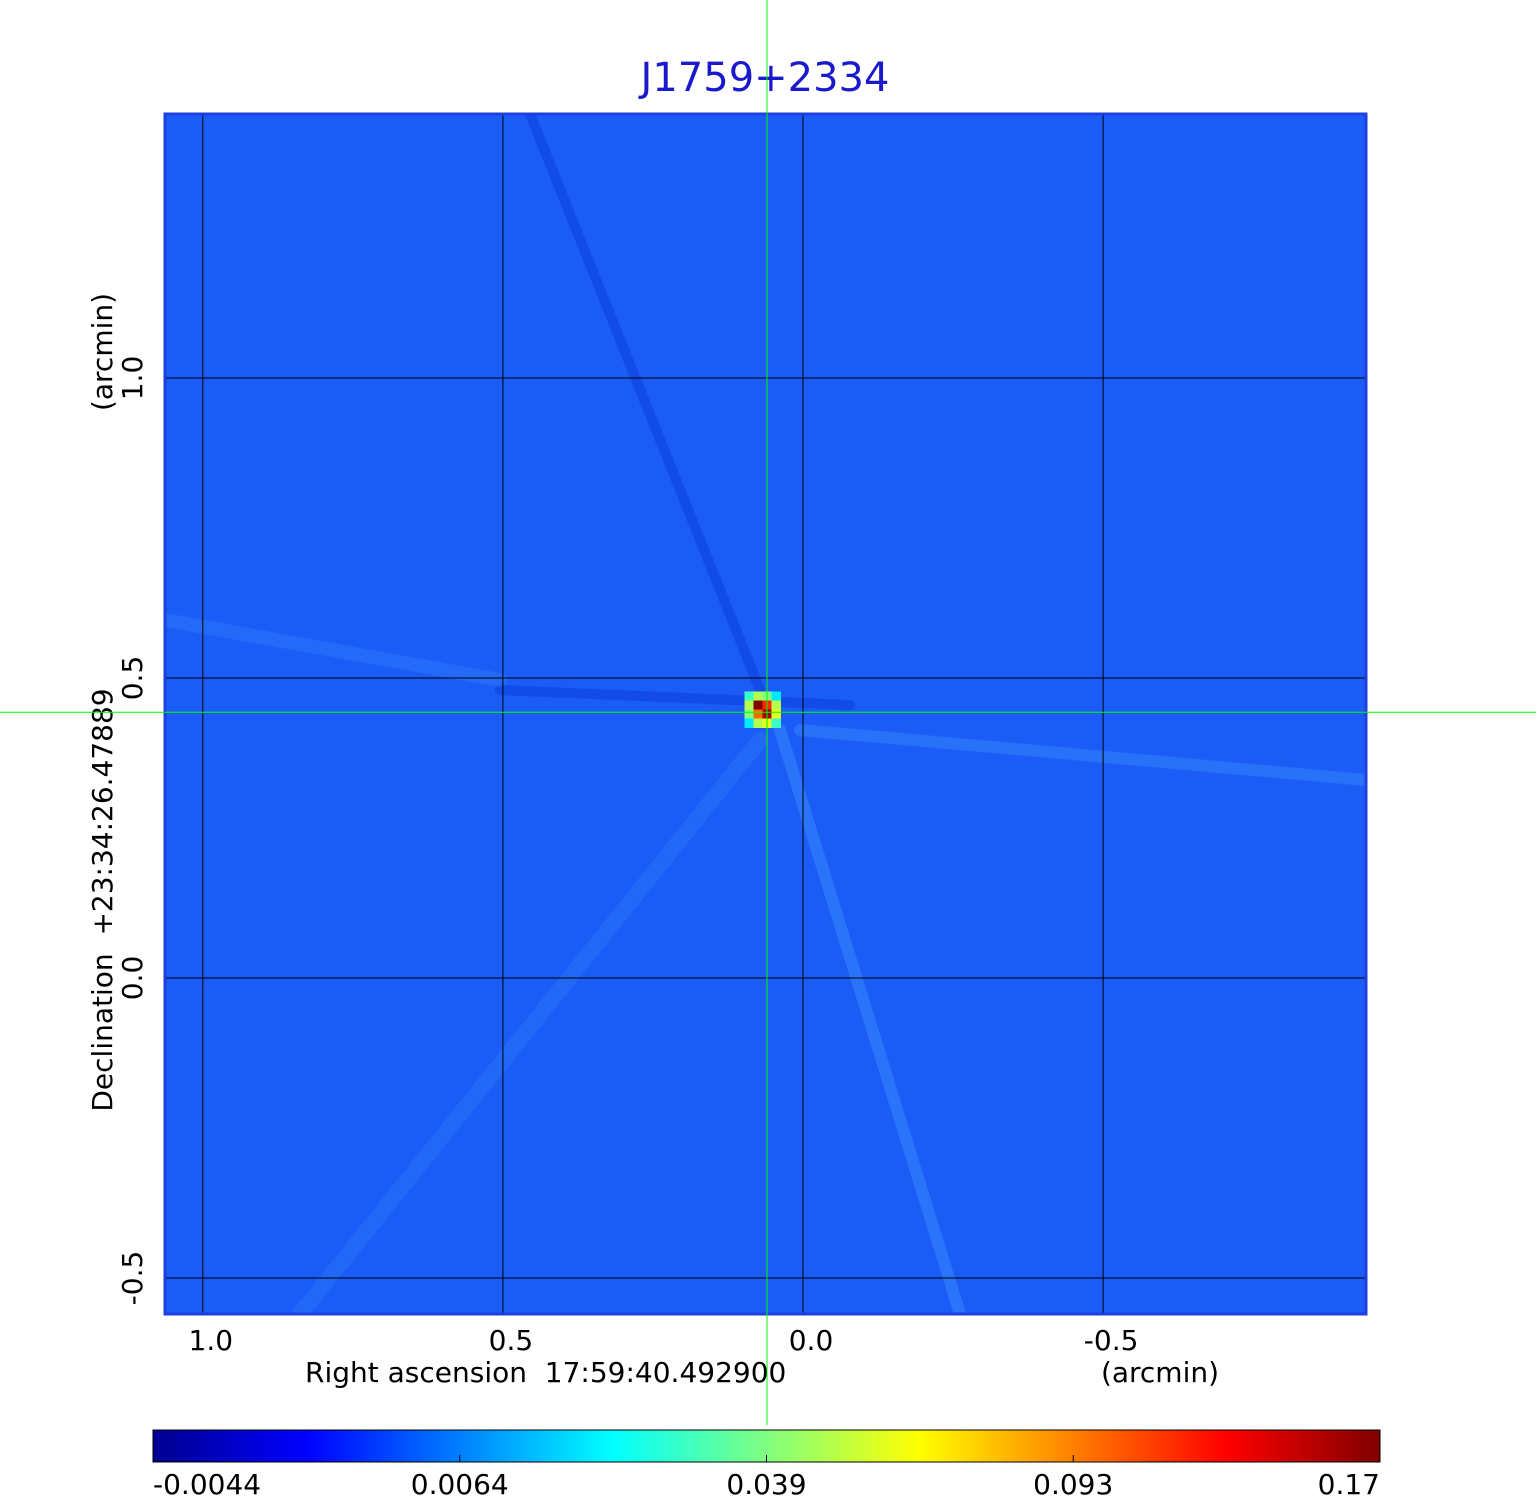 This screenshot has width=1536, height=1500. What do you see at coordinates (1160, 1372) in the screenshot?
I see `x-axis-unit: (arcmin)` at bounding box center [1160, 1372].